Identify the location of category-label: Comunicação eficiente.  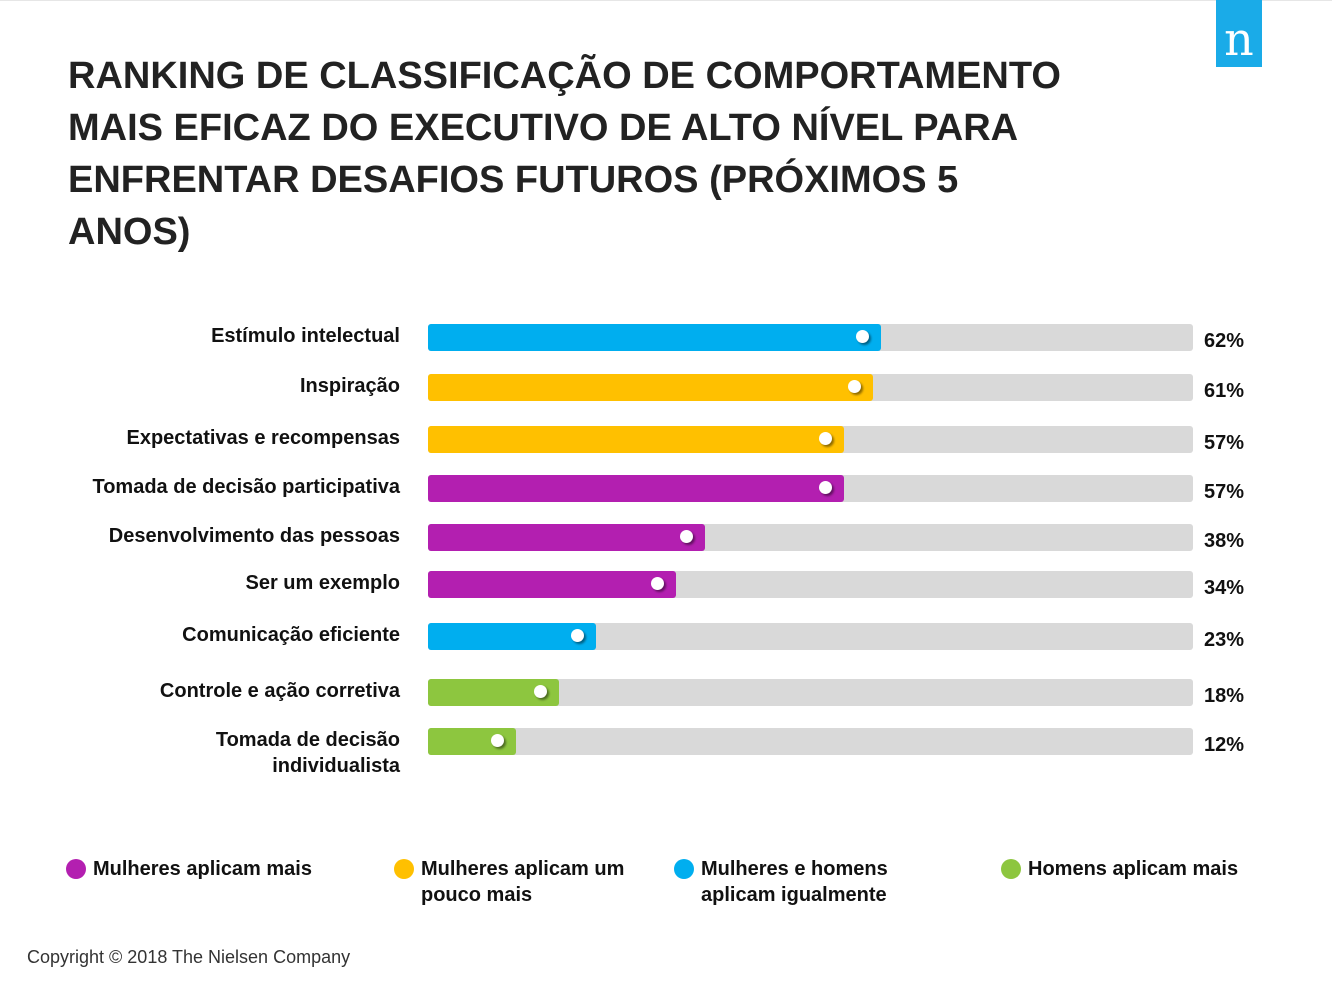
(291, 635).